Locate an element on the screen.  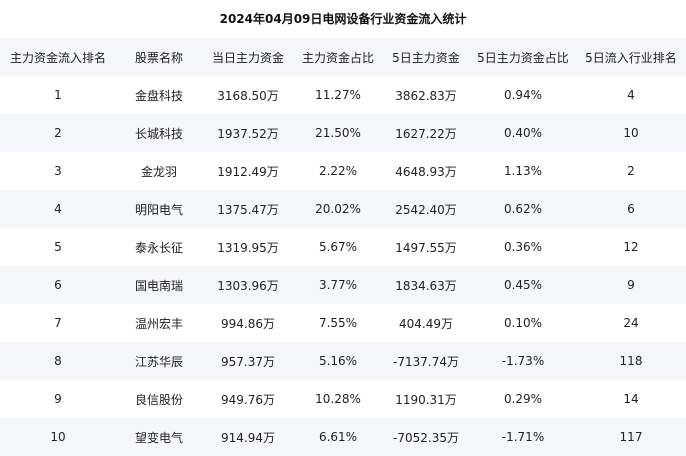
cell-rank: 9 is located at coordinates (58, 399).